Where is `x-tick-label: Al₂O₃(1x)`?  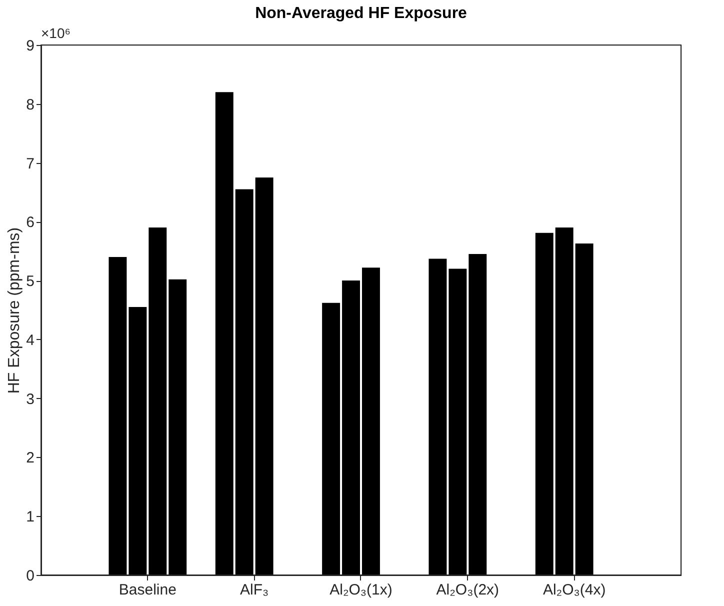
x-tick-label: Al₂O₃(1x) is located at coordinates (361, 590).